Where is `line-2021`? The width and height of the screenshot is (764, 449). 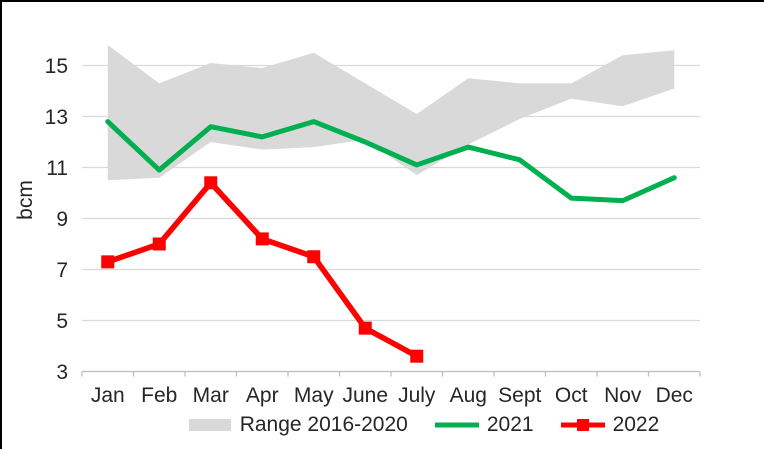 line-2021 is located at coordinates (391, 161).